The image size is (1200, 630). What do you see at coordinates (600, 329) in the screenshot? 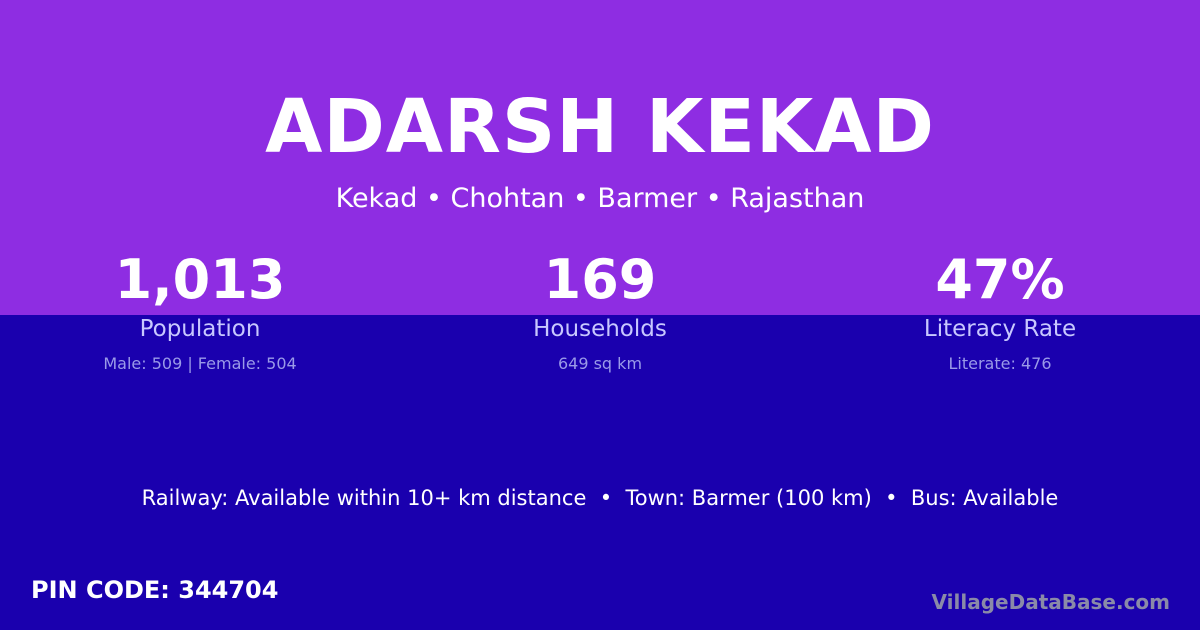
I see `stat-label: Households` at bounding box center [600, 329].